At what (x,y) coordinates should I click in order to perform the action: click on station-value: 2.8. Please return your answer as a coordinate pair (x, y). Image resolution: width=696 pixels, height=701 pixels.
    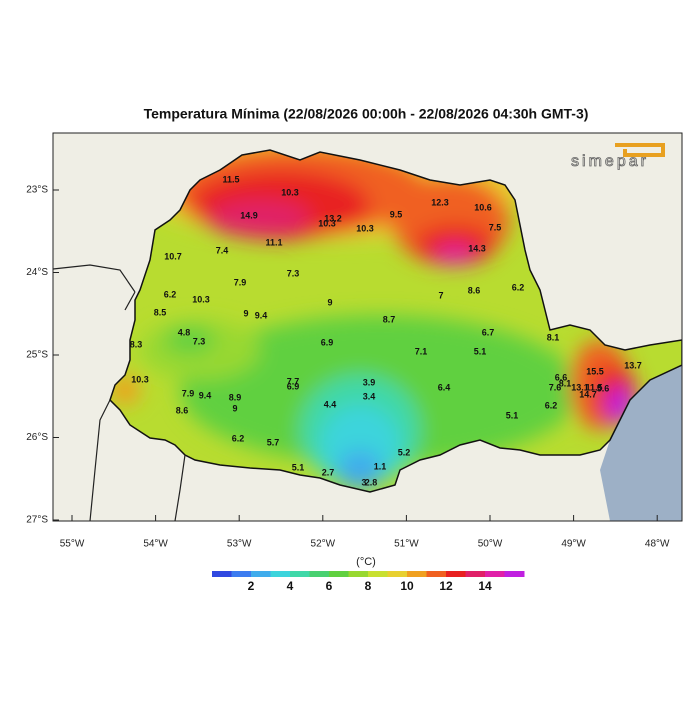
    Looking at the image, I should click on (371, 482).